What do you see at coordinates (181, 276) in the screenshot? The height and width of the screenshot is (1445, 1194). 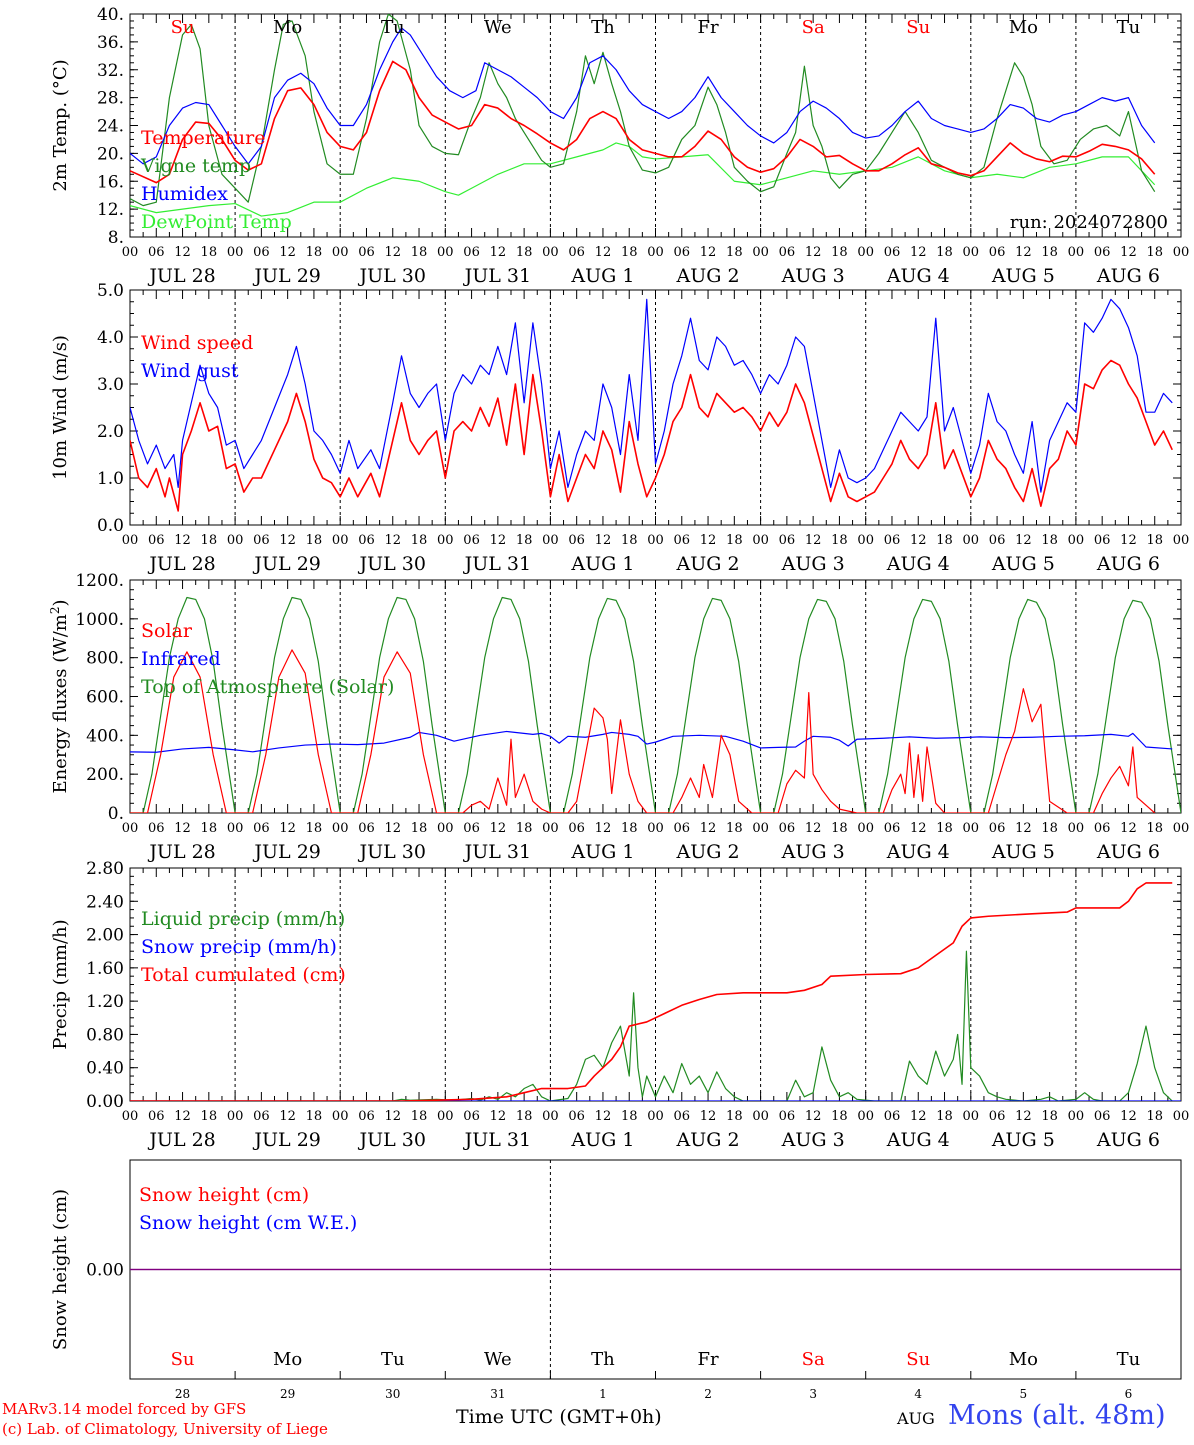 I see `date-label: JUL 28` at bounding box center [181, 276].